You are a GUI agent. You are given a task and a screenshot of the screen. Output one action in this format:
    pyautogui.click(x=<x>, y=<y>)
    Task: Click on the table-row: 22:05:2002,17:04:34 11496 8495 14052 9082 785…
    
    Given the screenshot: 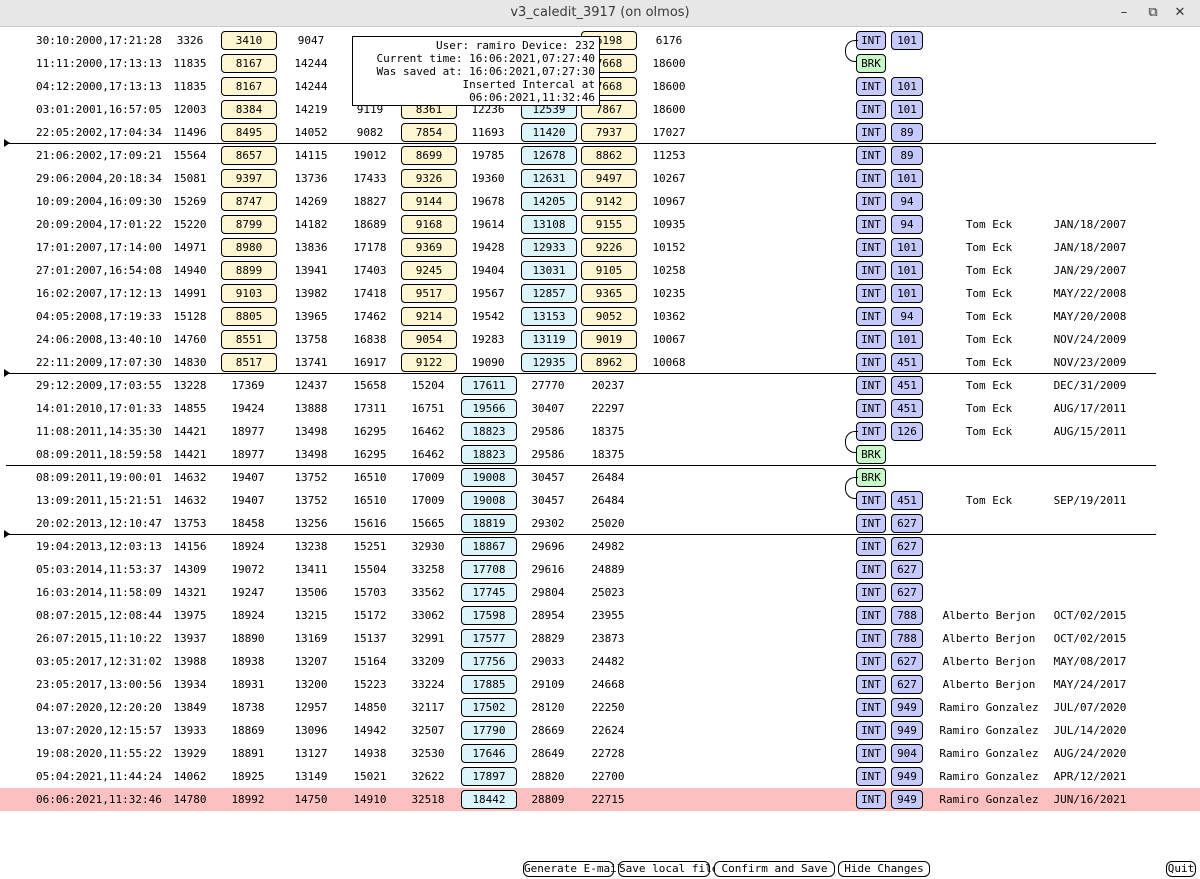 What is the action you would take?
    pyautogui.click(x=600, y=132)
    